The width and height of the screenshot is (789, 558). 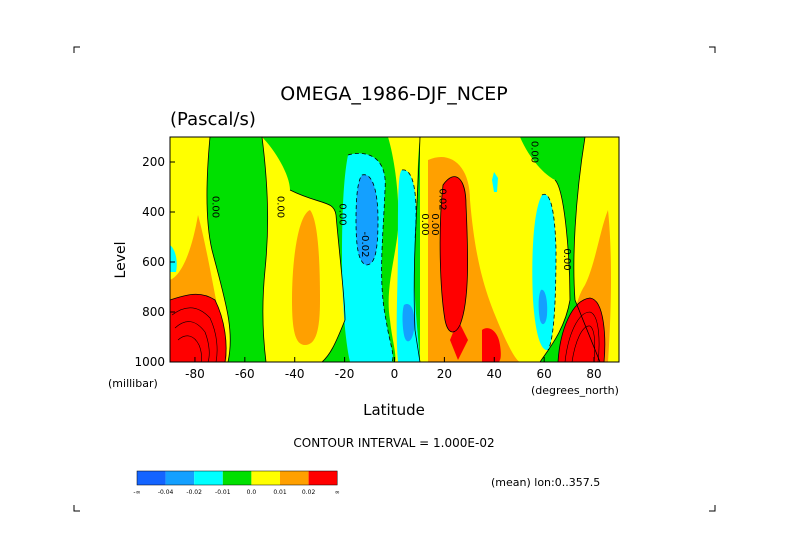 I want to click on y-axis: 200 400 600 800 1000, so click(x=154, y=262).